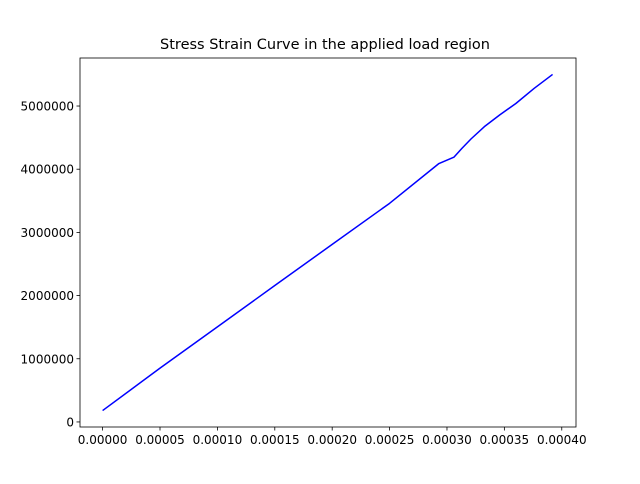 The height and width of the screenshot is (484, 640). What do you see at coordinates (275, 440) in the screenshot?
I see `x-tick-label: 0.00015` at bounding box center [275, 440].